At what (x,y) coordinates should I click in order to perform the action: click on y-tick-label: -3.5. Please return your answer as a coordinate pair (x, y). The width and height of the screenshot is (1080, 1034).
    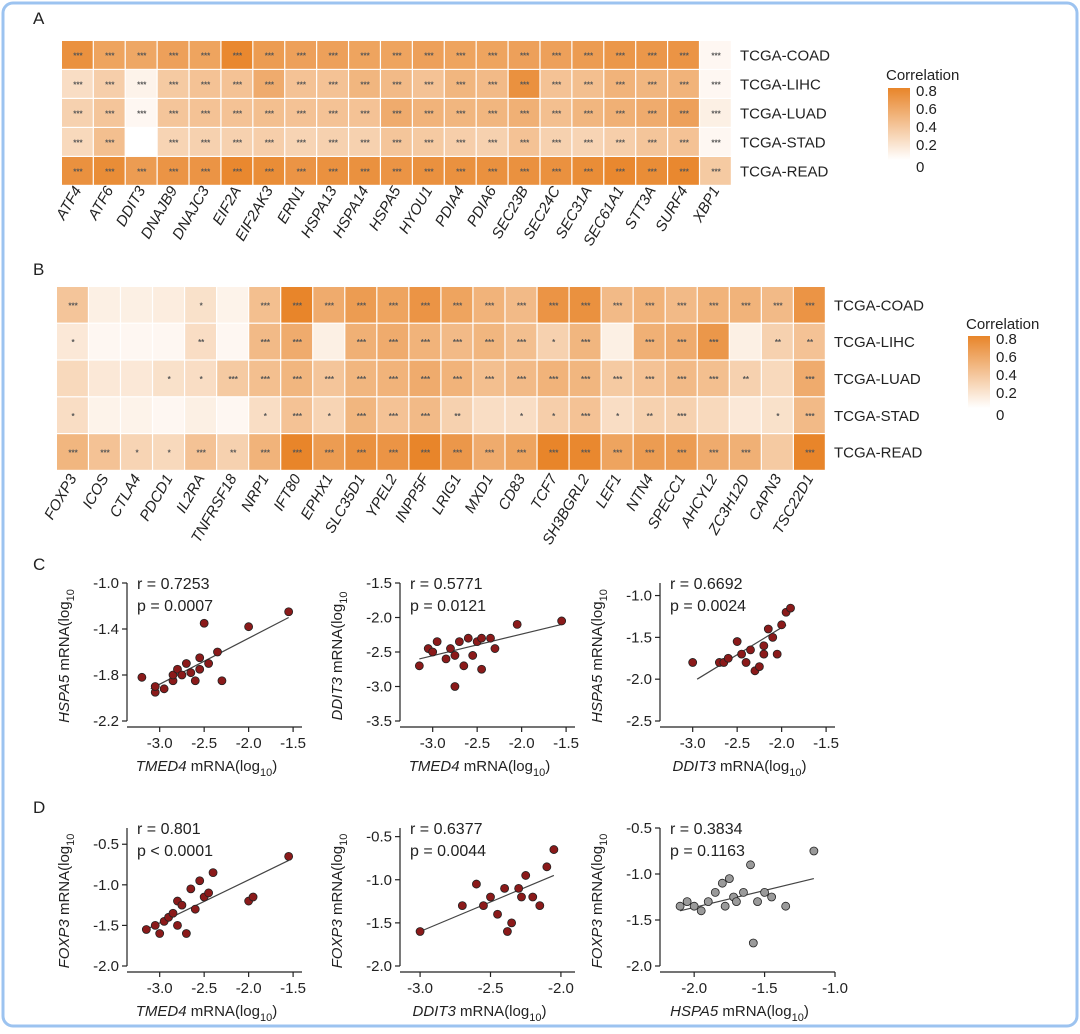
    Looking at the image, I should click on (379, 721).